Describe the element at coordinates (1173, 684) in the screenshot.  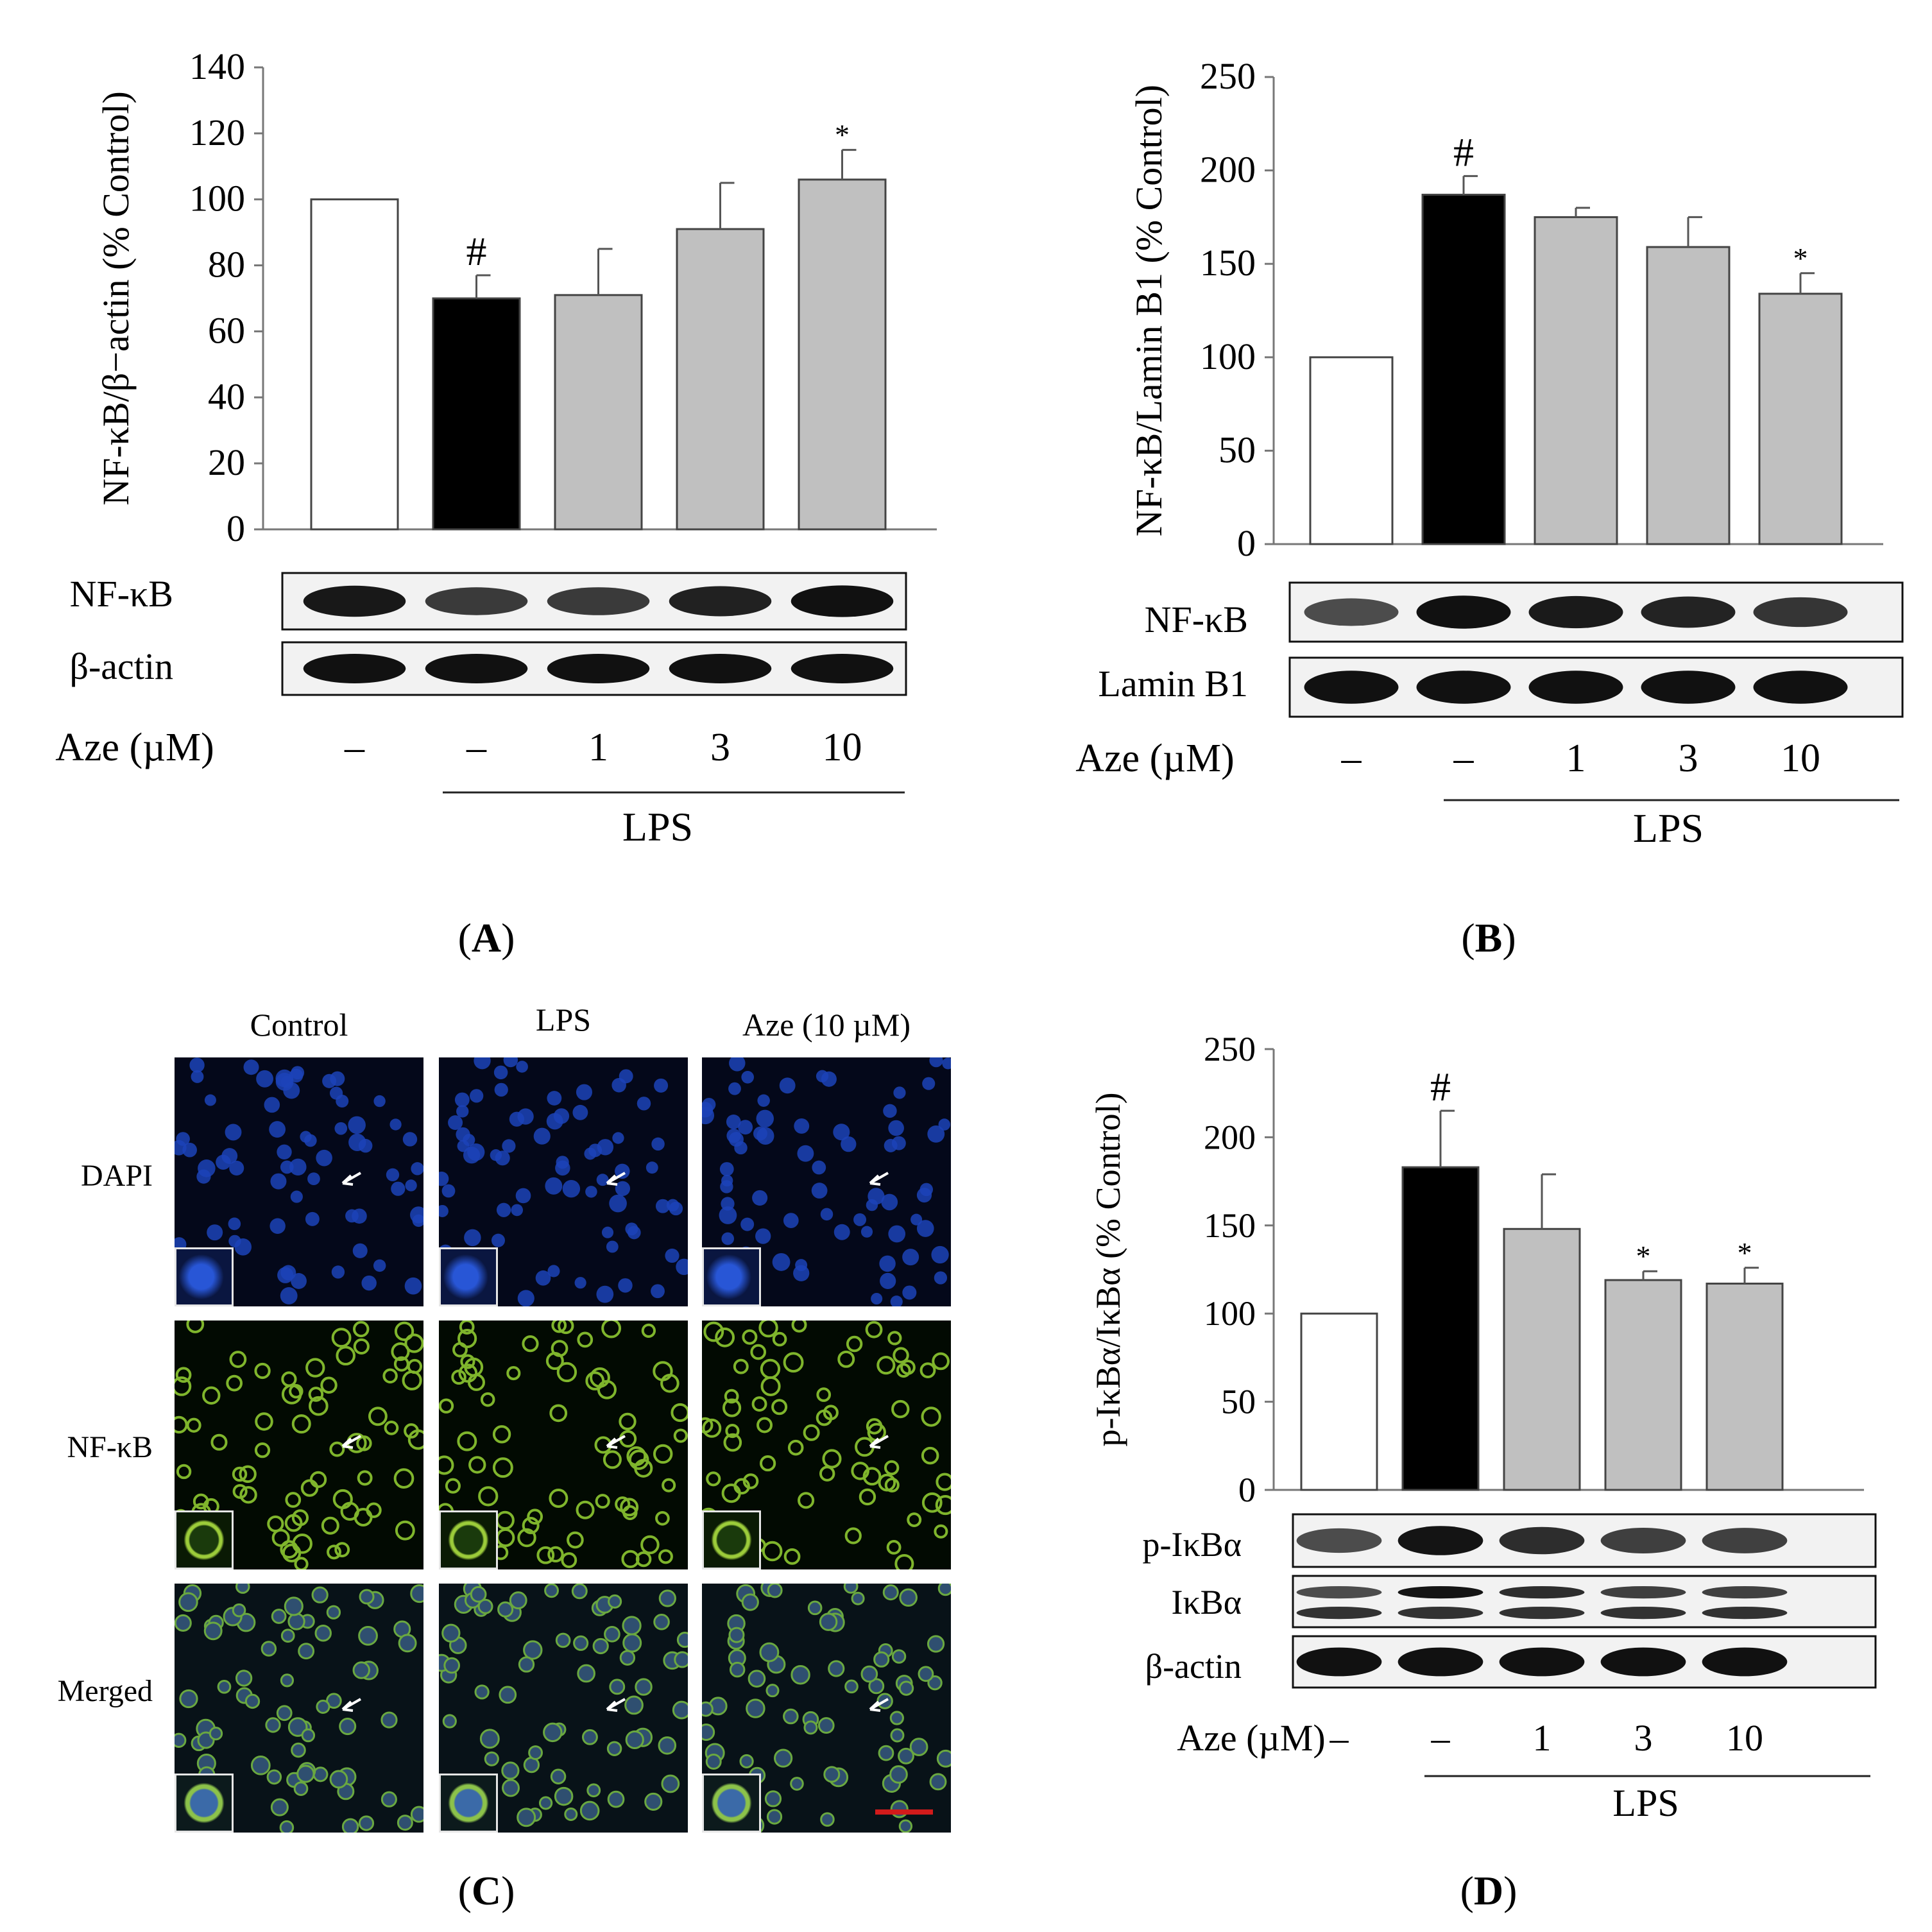
I see `blot-label-1: Lamin B1` at that location.